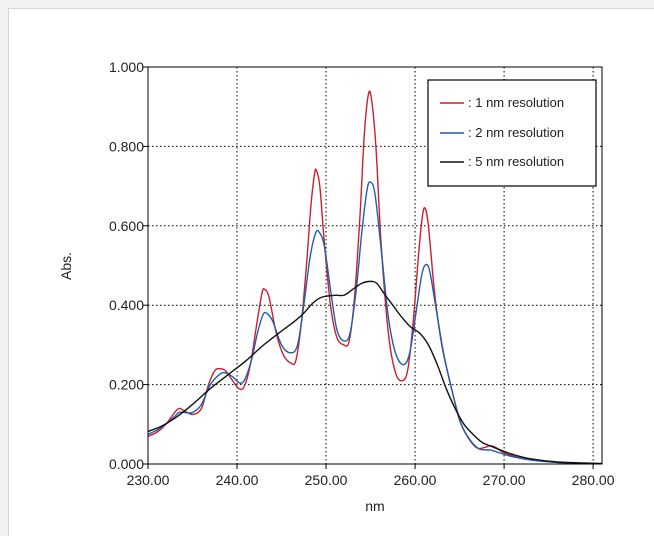 This screenshot has width=654, height=536. What do you see at coordinates (66, 266) in the screenshot?
I see `y-axis-label: Abs.` at bounding box center [66, 266].